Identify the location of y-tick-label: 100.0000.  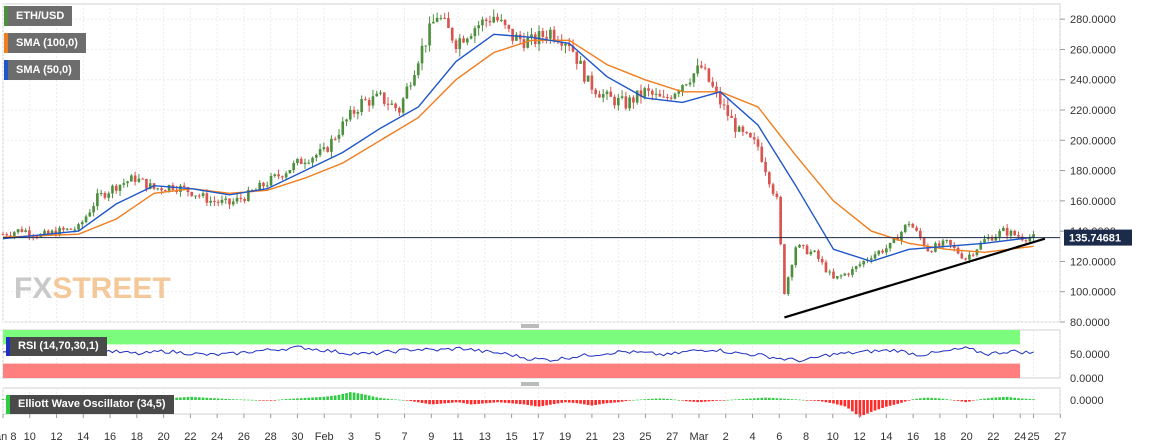
(1093, 293).